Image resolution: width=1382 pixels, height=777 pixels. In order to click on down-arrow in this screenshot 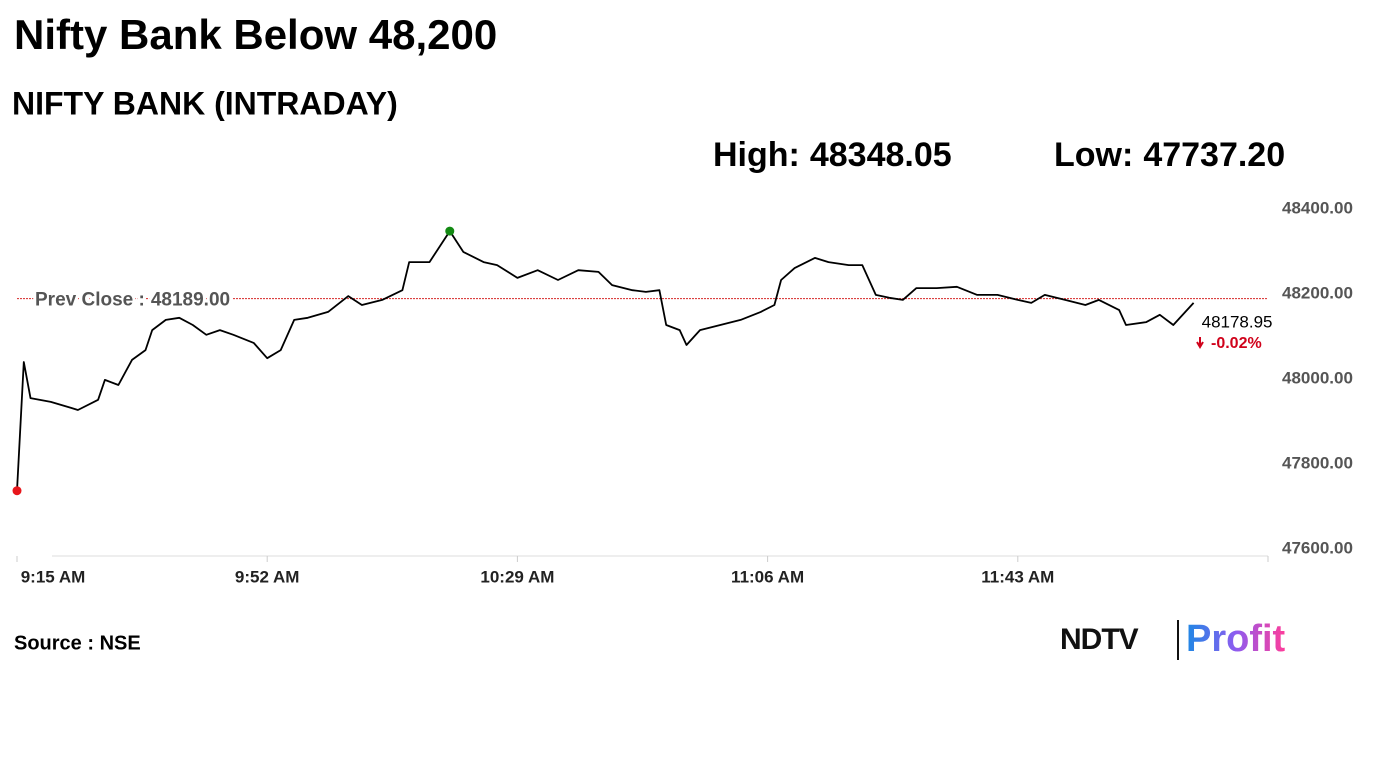, I will do `click(1200, 343)`.